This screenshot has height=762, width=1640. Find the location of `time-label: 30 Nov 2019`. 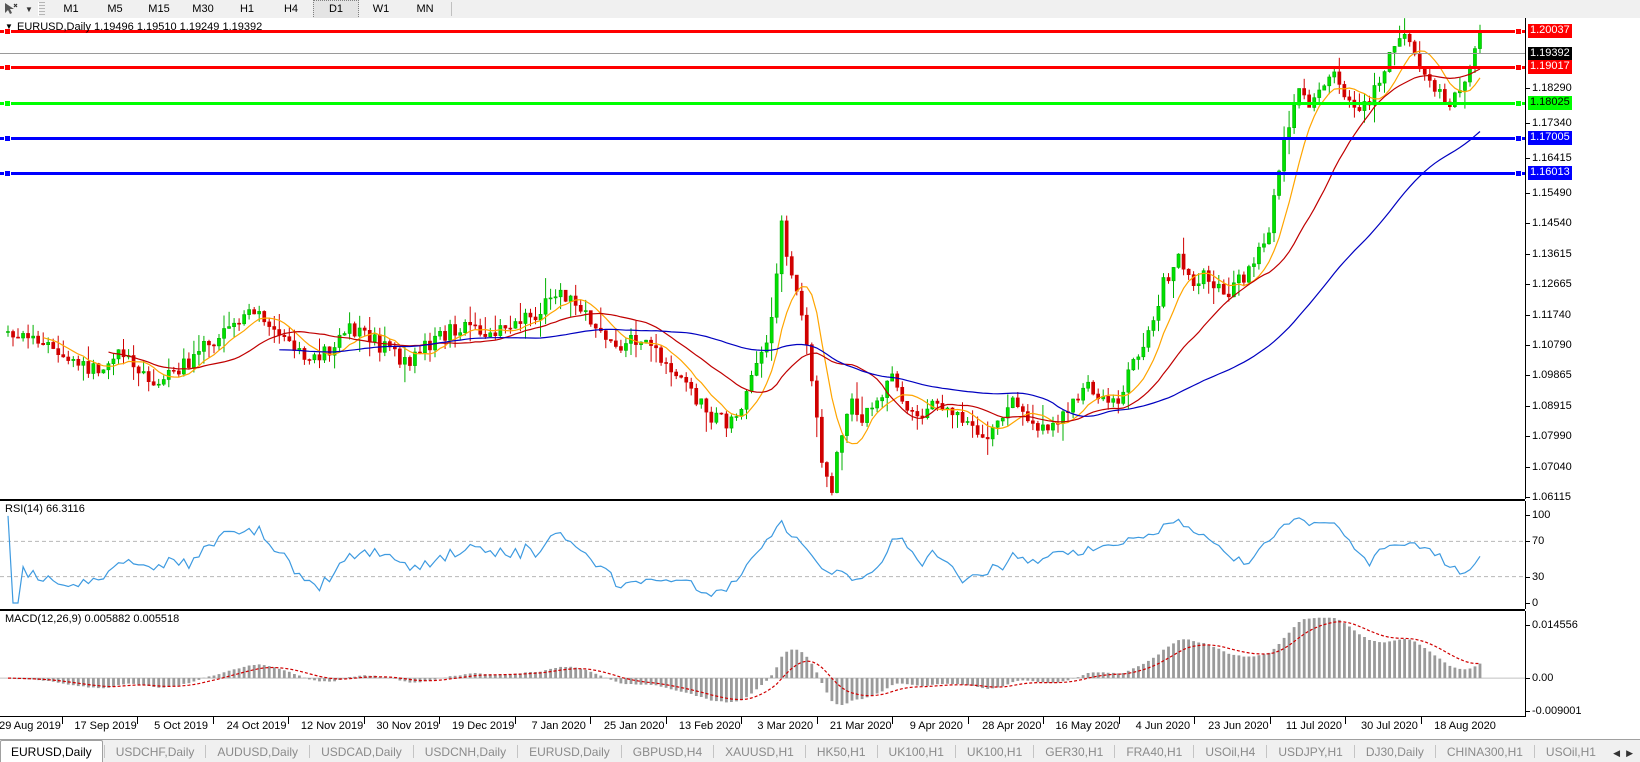

time-label: 30 Nov 2019 is located at coordinates (407, 726).